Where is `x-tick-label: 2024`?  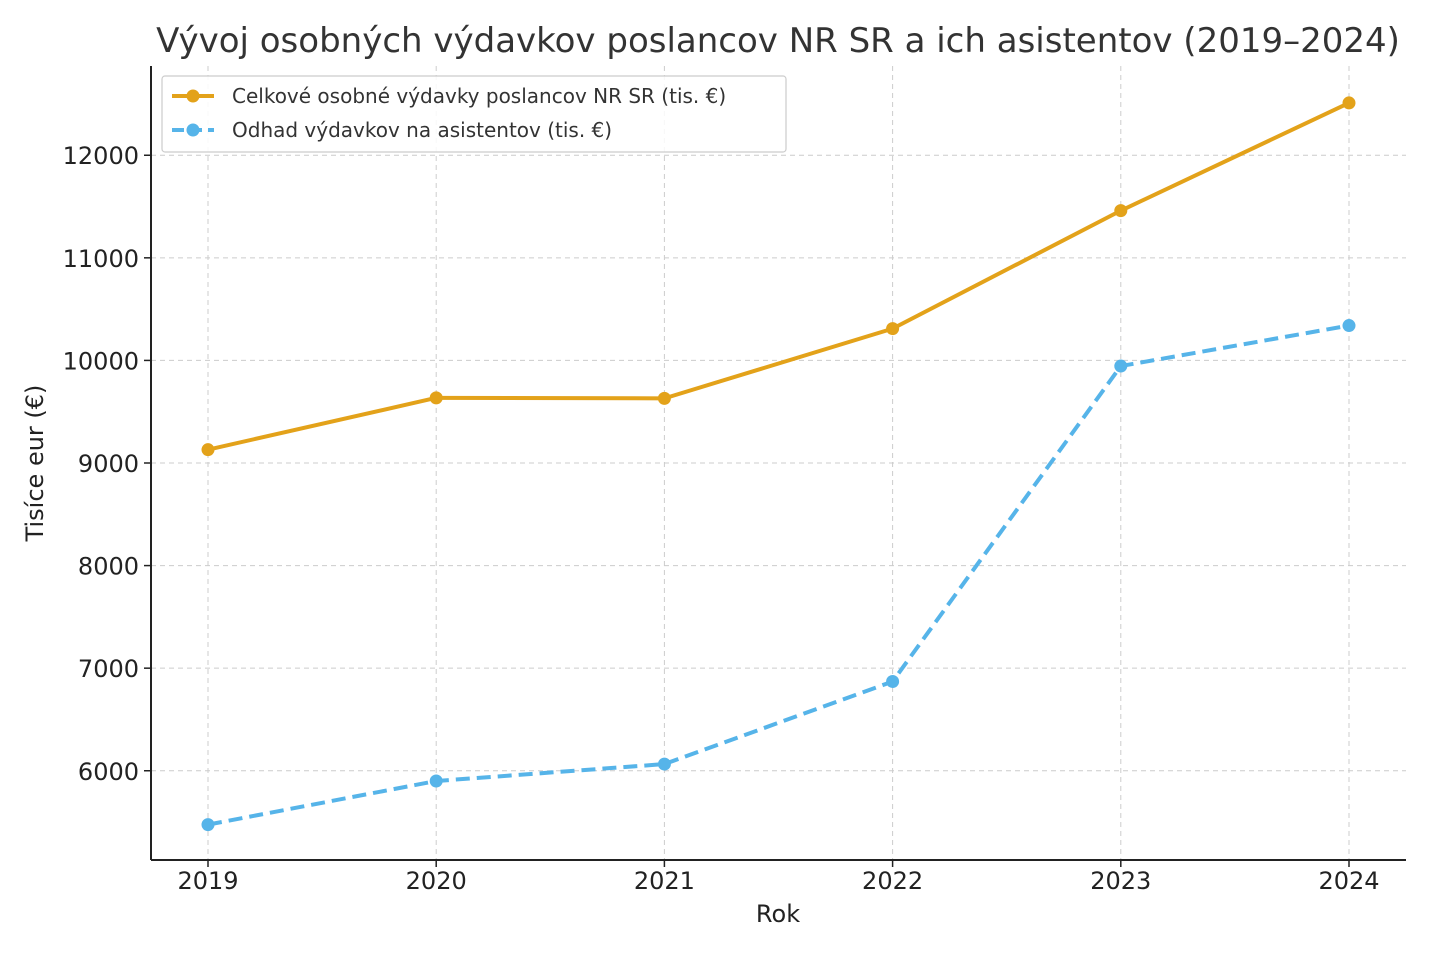
x-tick-label: 2024 is located at coordinates (1348, 881).